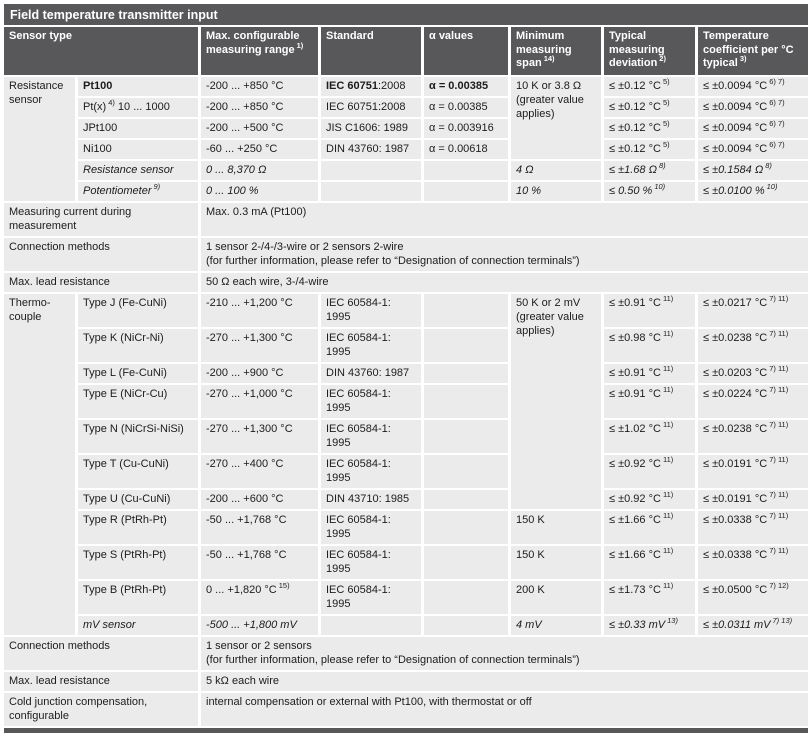 This screenshot has width=812, height=737. Describe the element at coordinates (138, 310) in the screenshot. I see `cell-sensor-name: Type J (Fe-CuNi)` at that location.